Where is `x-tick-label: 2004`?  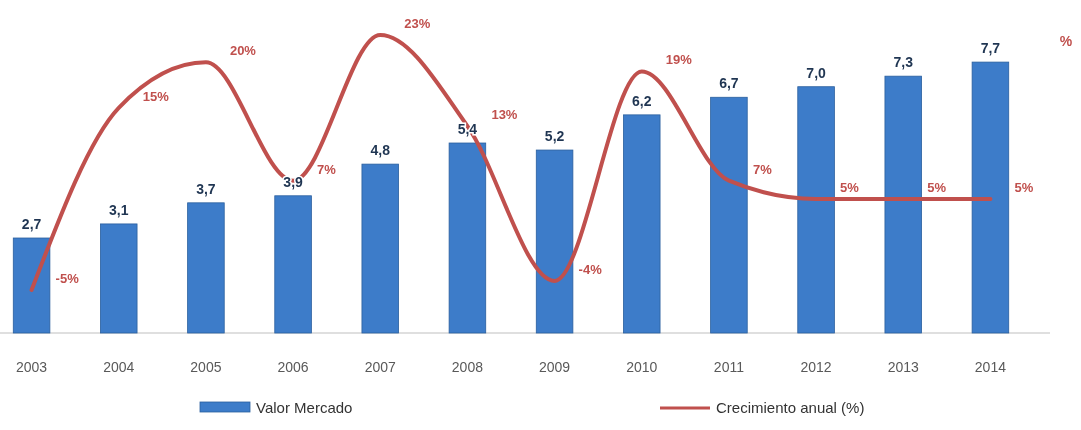 x-tick-label: 2004 is located at coordinates (119, 367).